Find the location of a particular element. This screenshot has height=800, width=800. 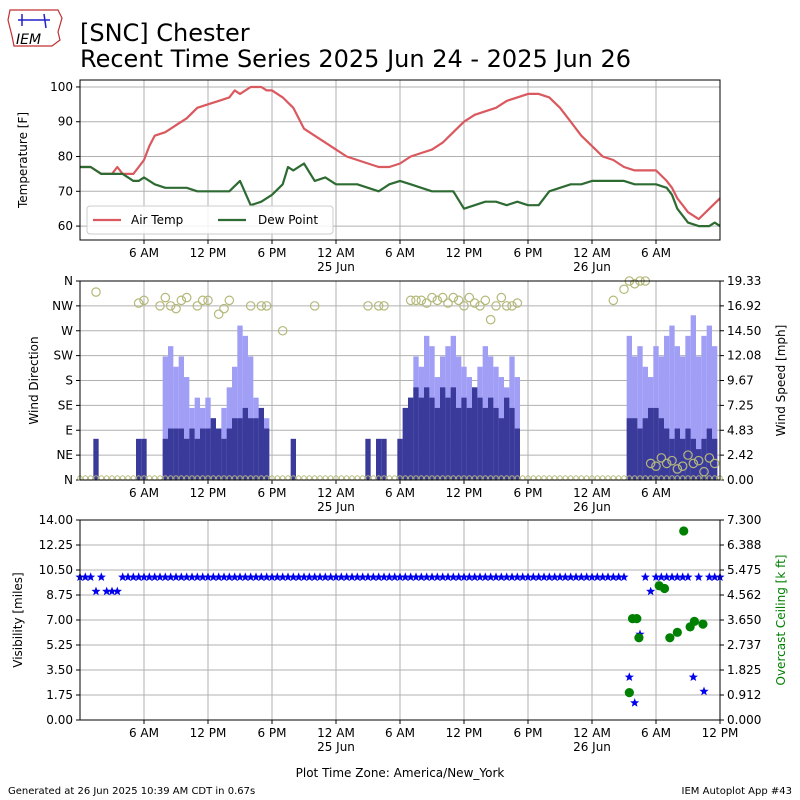

visibility-tick-label: 14.00 is located at coordinates (56, 520).